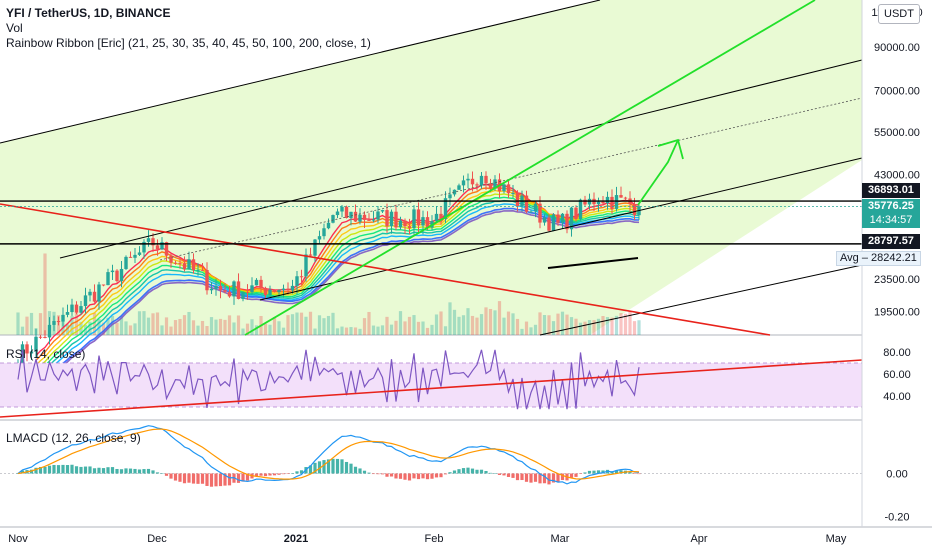 The image size is (932, 550). Describe the element at coordinates (897, 280) in the screenshot. I see `price-tick-label: 23500.00` at that location.